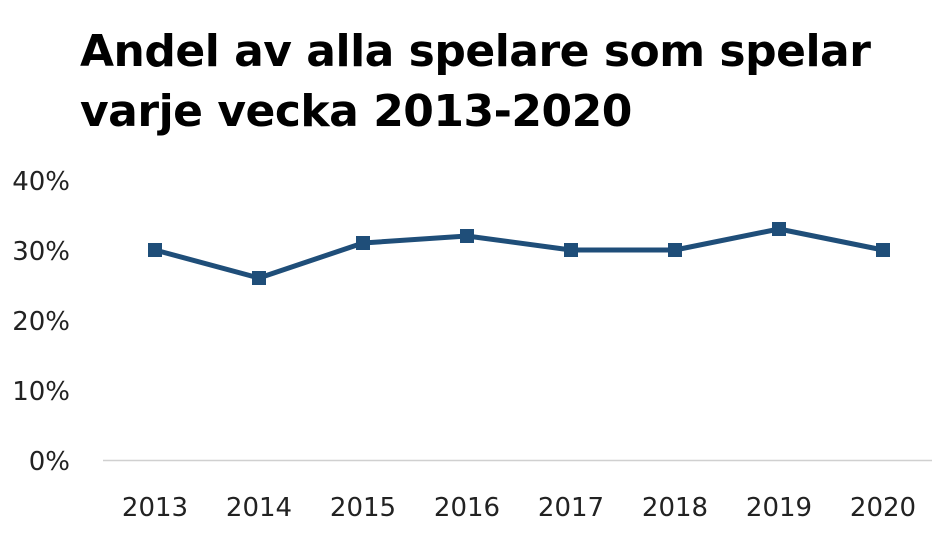 Image resolution: width=944 pixels, height=537 pixels. I want to click on x-tick-label: 2018, so click(675, 508).